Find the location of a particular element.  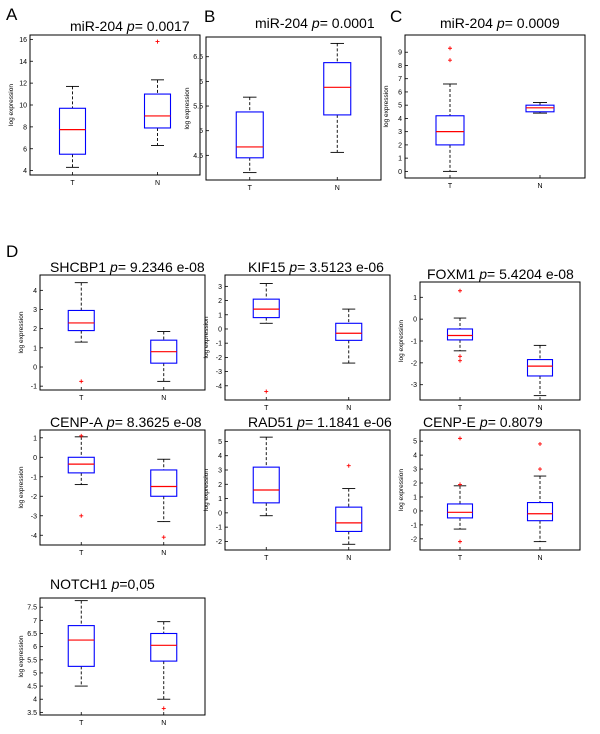

y-tick-label: 2 is located at coordinates (35, 329).